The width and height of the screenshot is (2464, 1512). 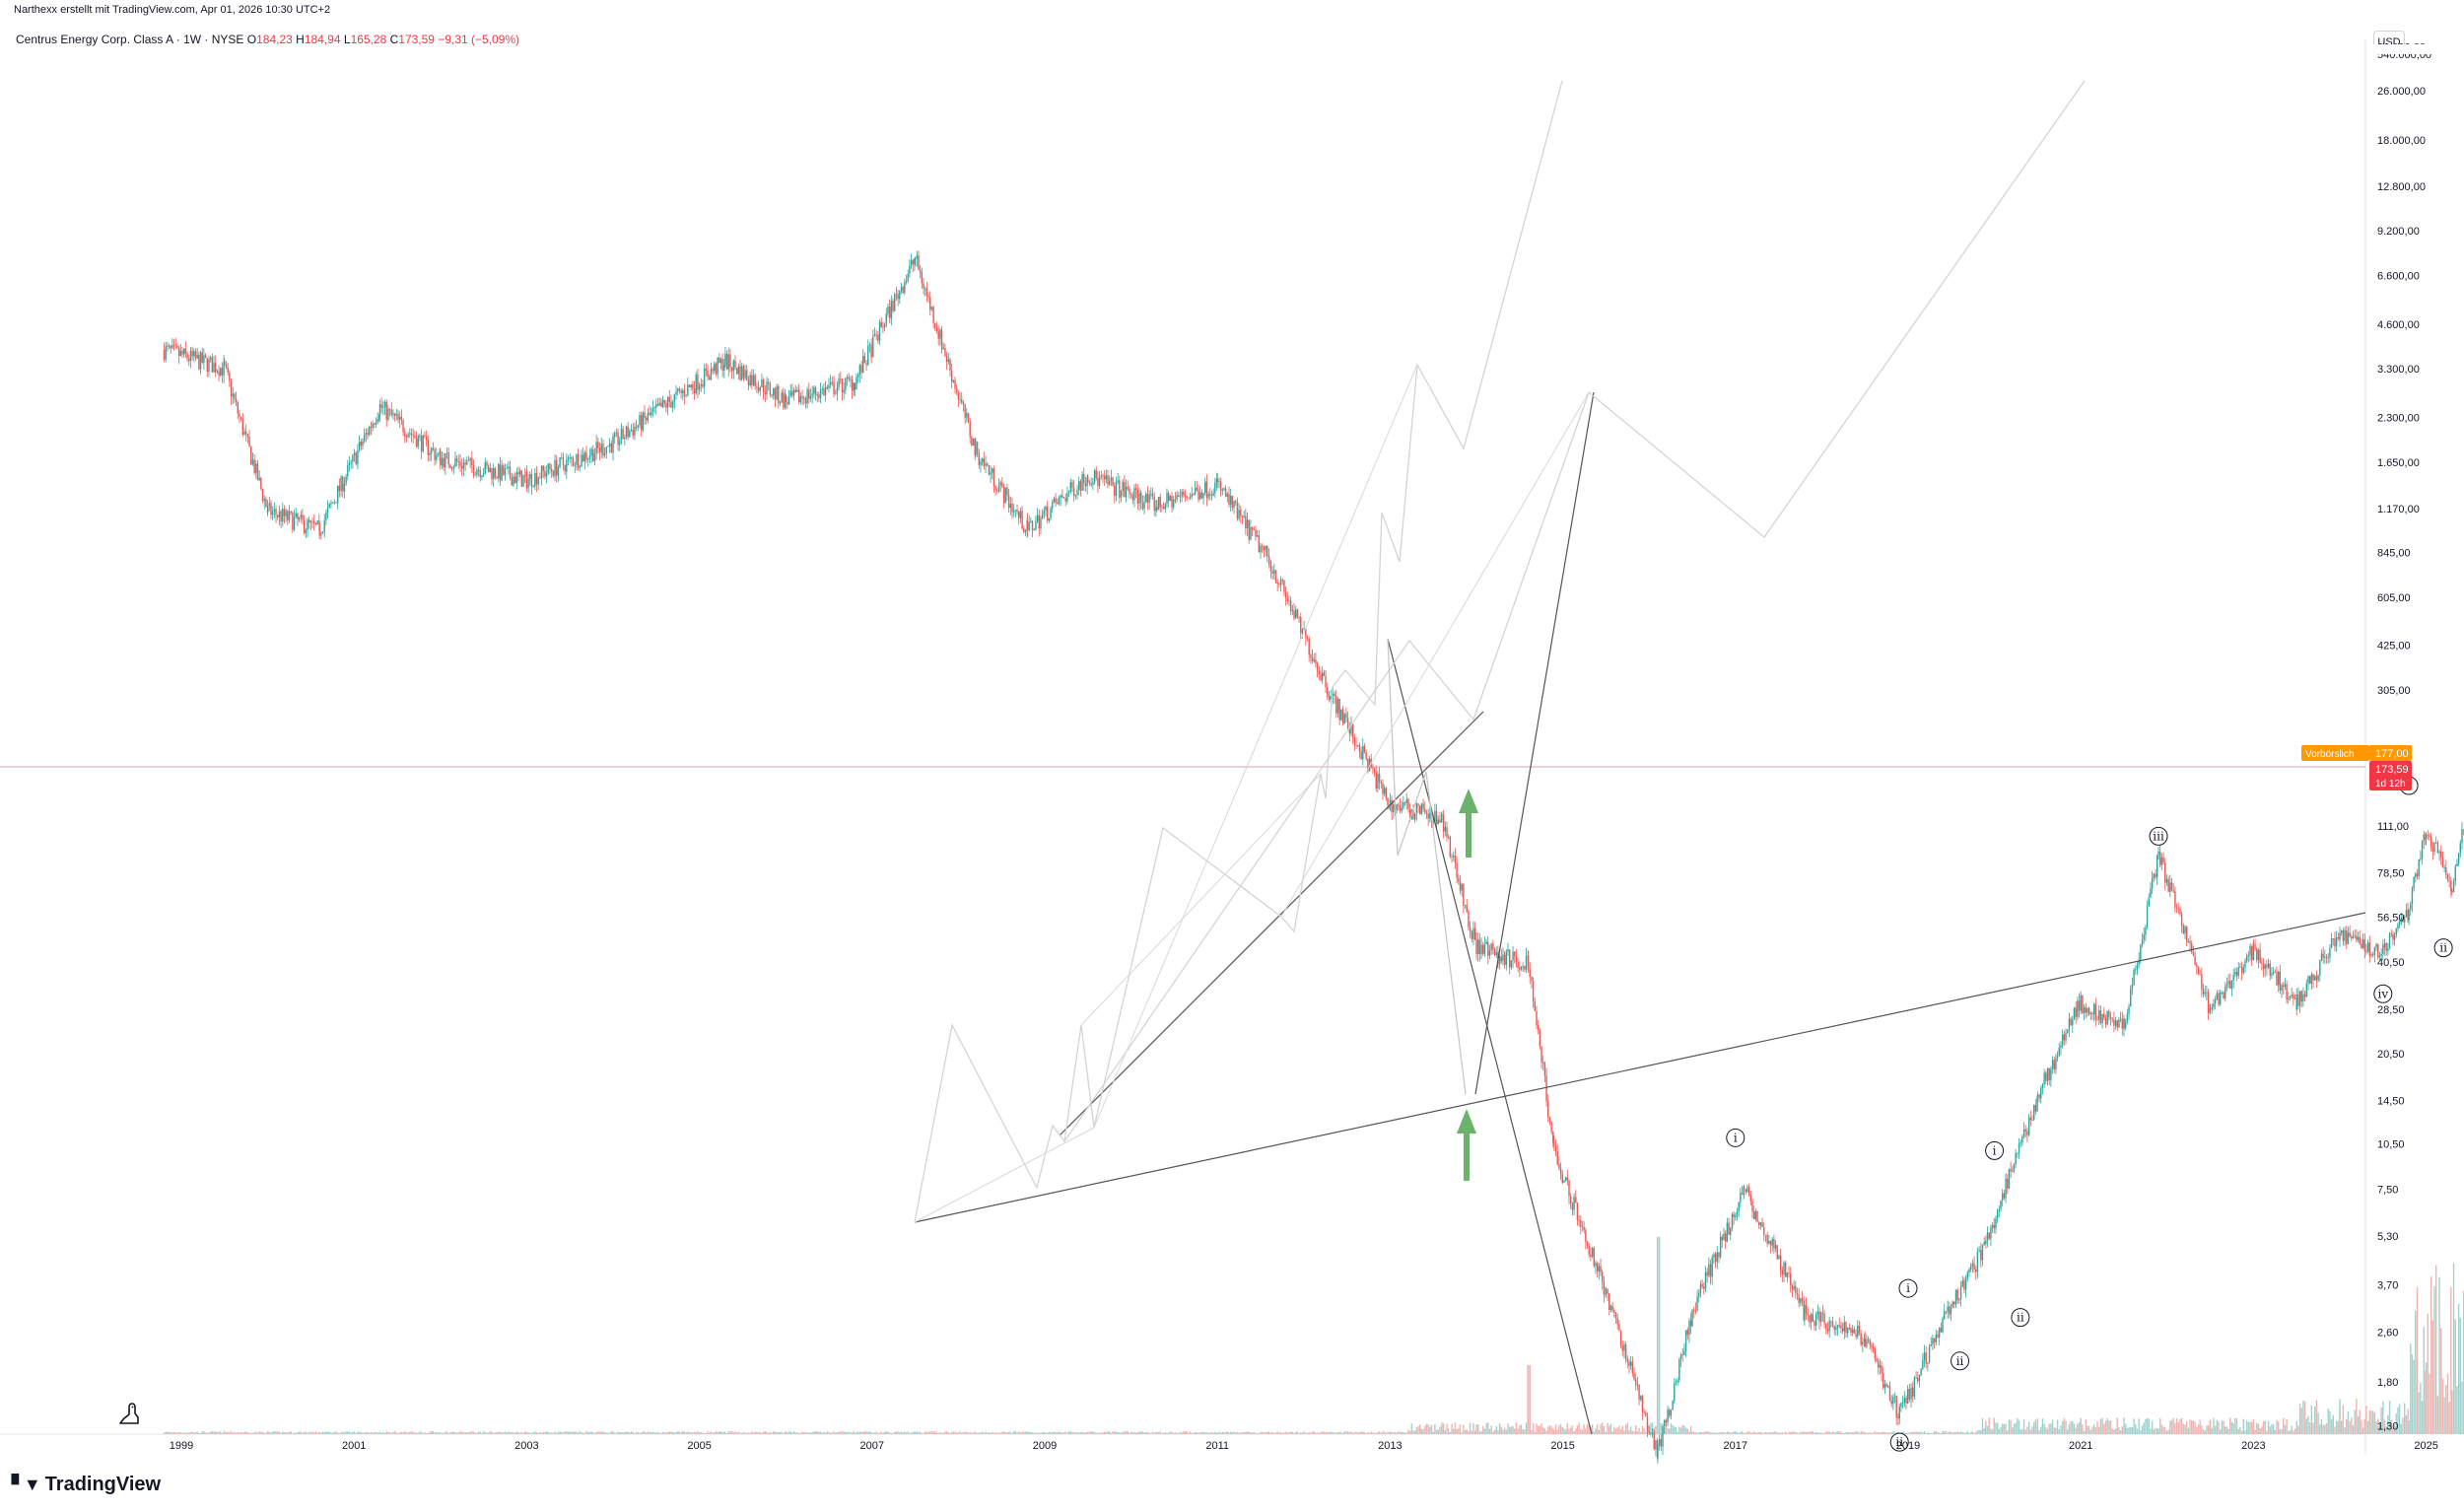 I want to click on y-tick-label: 6.600,00, so click(x=2398, y=276).